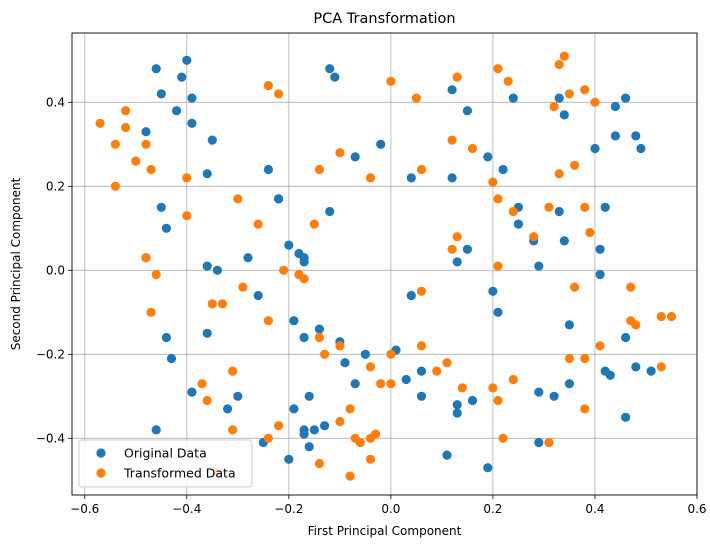  Describe the element at coordinates (594, 509) in the screenshot. I see `x-tick-label: 0.4` at that location.